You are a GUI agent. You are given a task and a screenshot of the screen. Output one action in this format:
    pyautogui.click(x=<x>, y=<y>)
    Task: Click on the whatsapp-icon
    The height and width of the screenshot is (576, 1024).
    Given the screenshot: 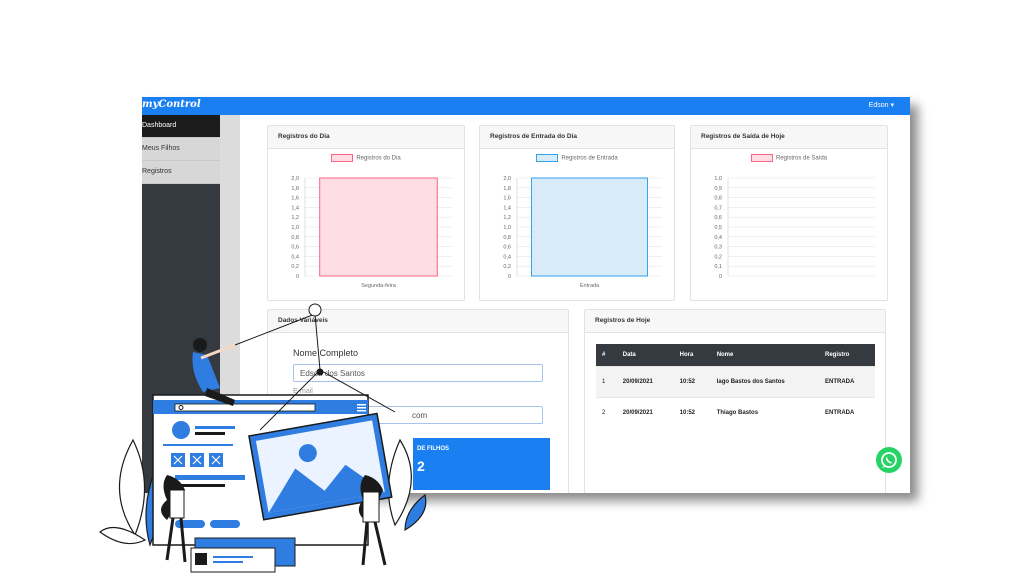 What is the action you would take?
    pyautogui.click(x=889, y=460)
    